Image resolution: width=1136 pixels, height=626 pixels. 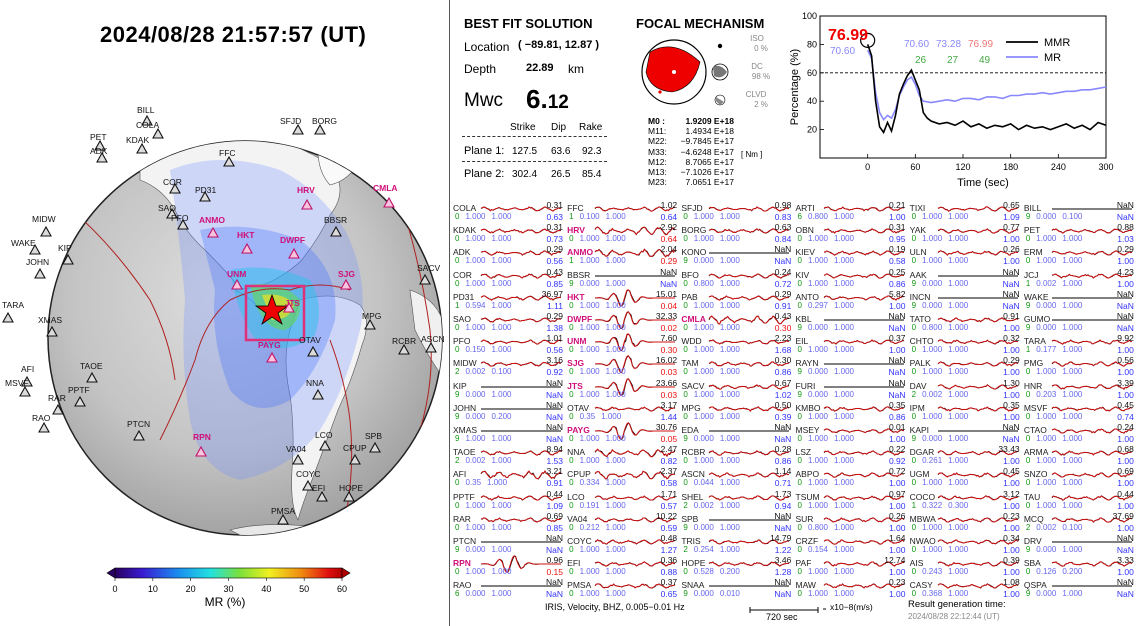 I want to click on station-cell-rayn: RAYN NaN 9 0.000 1.000 NaN, so click(x=851, y=366).